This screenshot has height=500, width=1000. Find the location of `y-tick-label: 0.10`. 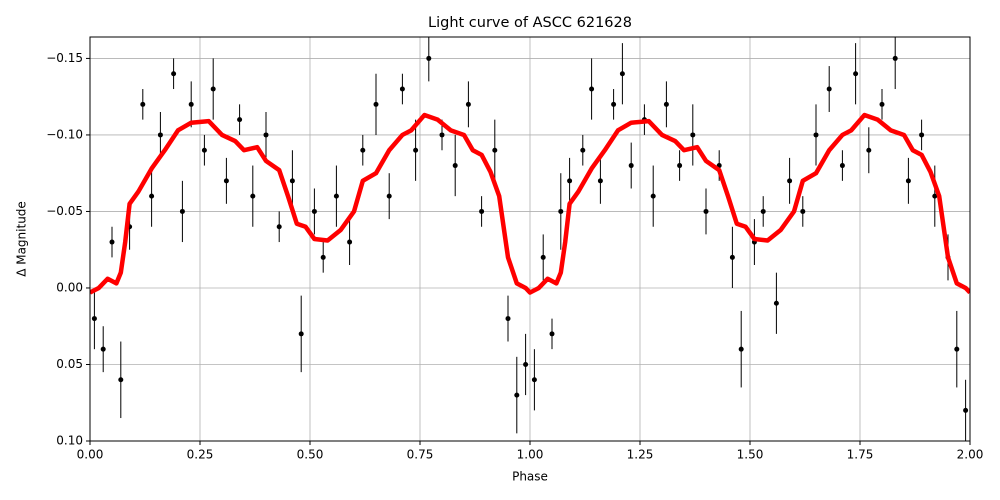

y-tick-label: 0.10 is located at coordinates (69, 441).